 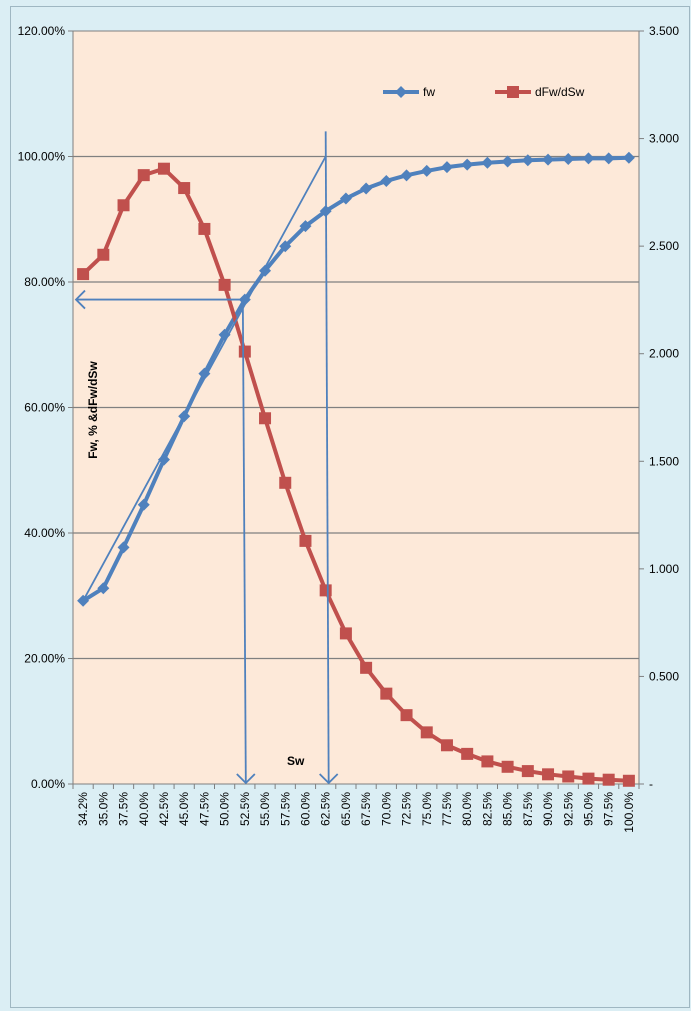 I want to click on left-tick-label: 40.00%, so click(x=44, y=533).